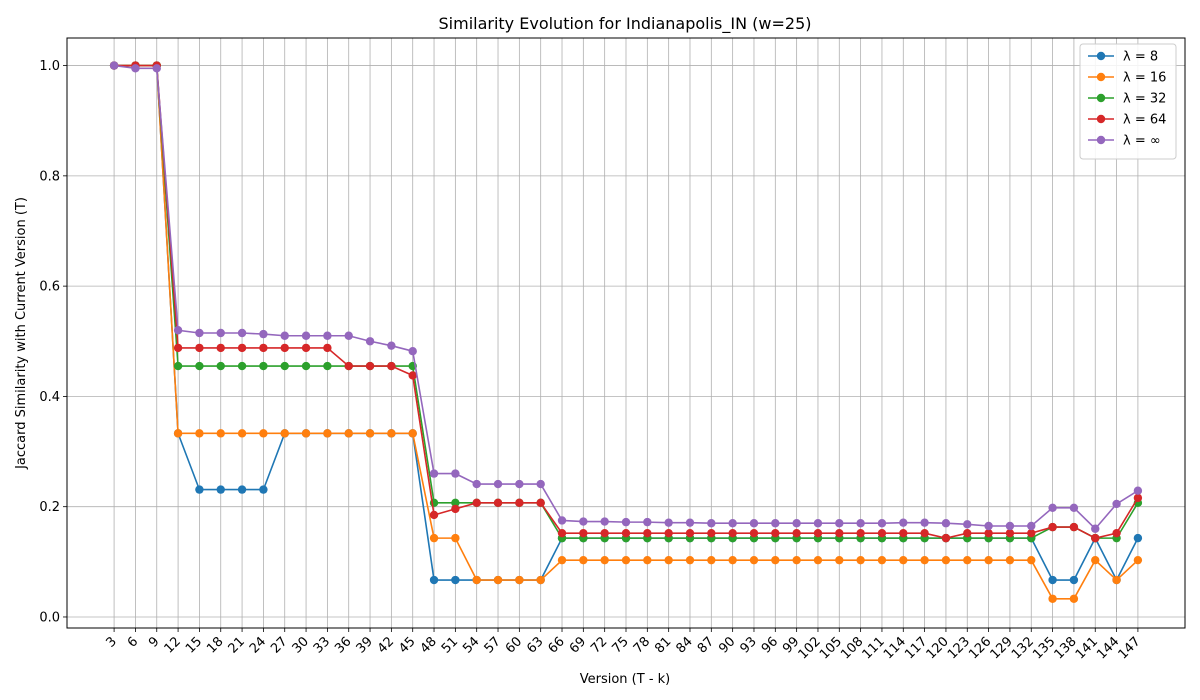 The width and height of the screenshot is (1200, 700). What do you see at coordinates (535, 645) in the screenshot?
I see `x-tick-label: 63` at bounding box center [535, 645].